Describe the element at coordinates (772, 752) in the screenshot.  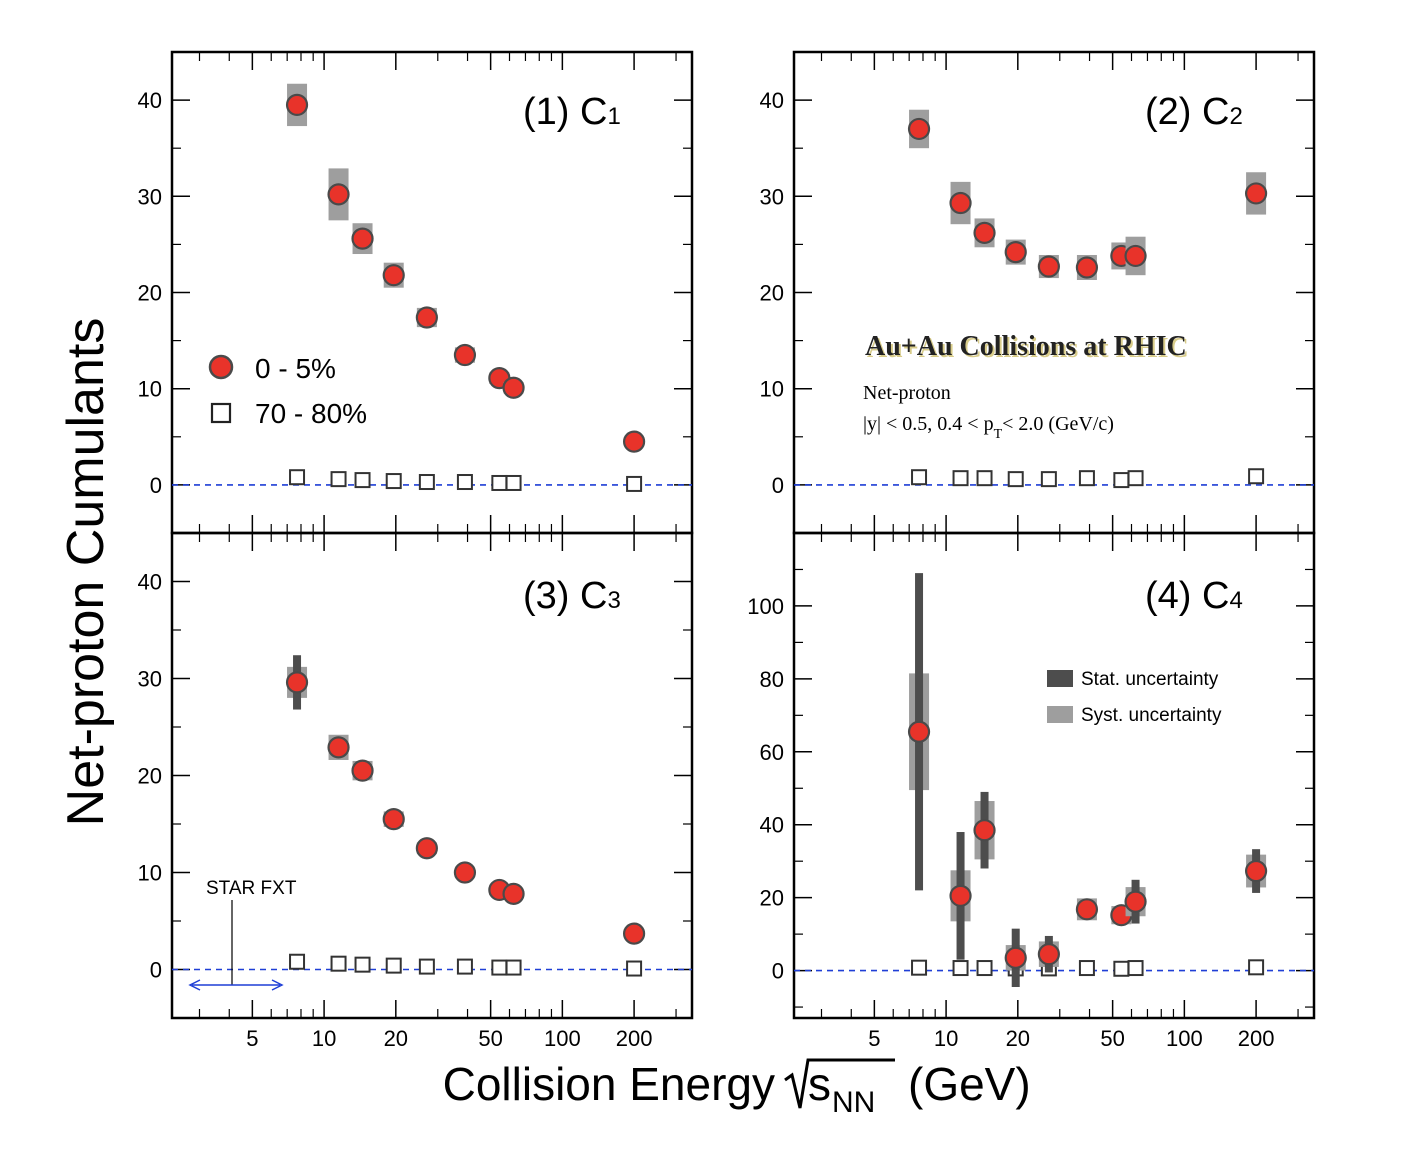
I see `y-tick-label: 60` at that location.